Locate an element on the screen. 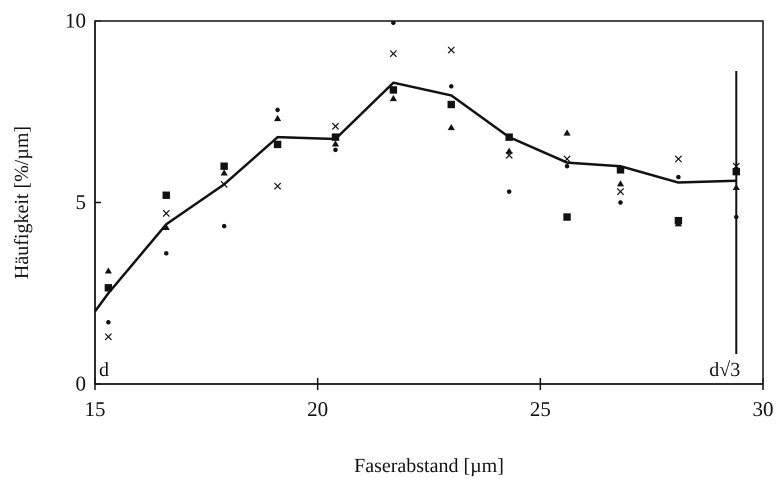 The width and height of the screenshot is (778, 479). x-tick-label: 25 is located at coordinates (540, 409).